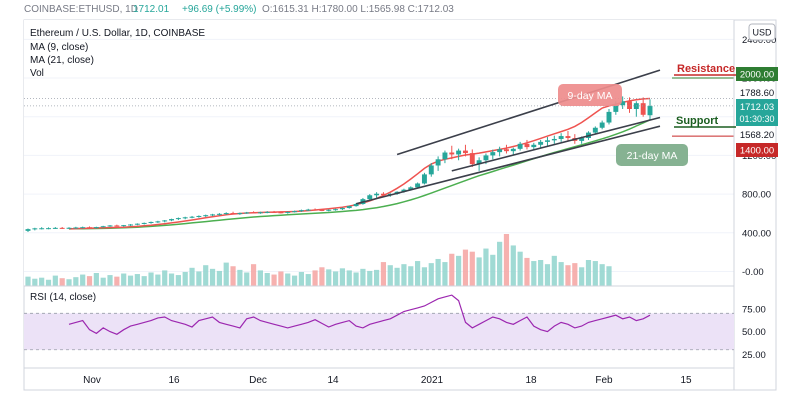 The image size is (800, 400). What do you see at coordinates (706, 69) in the screenshot?
I see `resistance-label: Resistance` at bounding box center [706, 69].